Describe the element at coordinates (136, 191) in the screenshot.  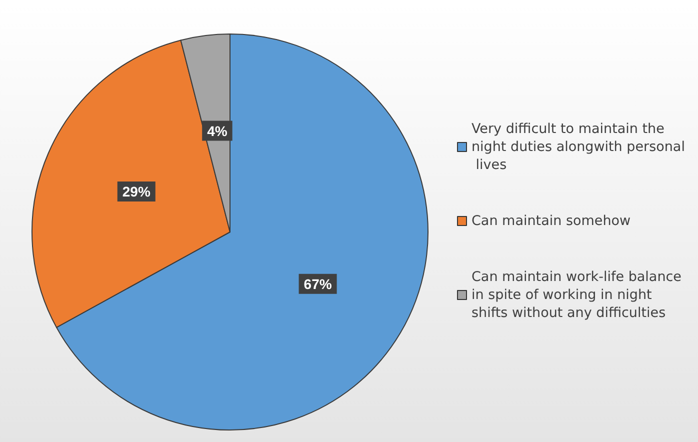
I see `data-label: 29%` at that location.